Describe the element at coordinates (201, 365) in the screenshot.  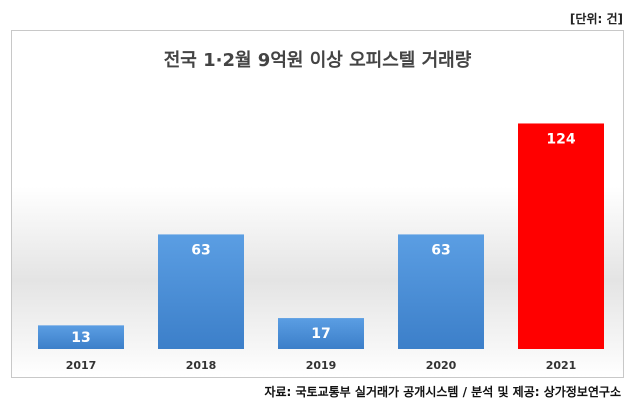
I see `x-tick-2018: 2018` at that location.